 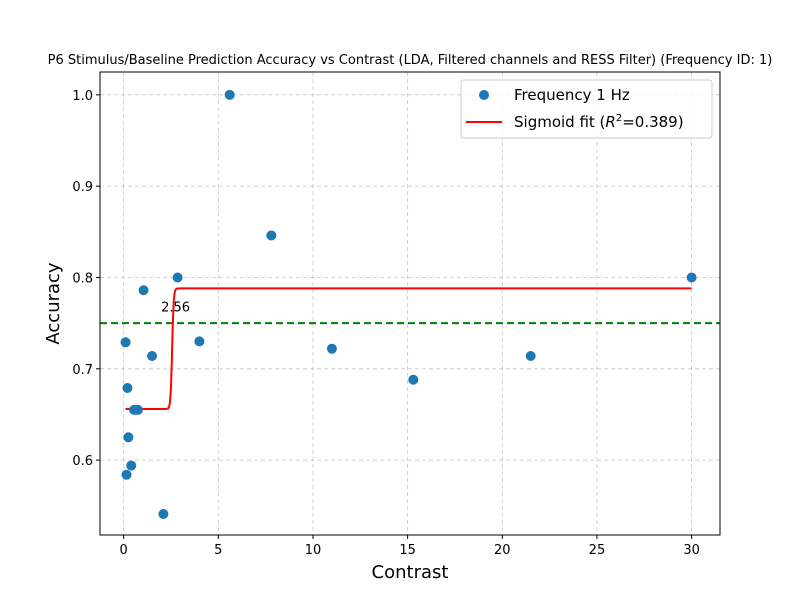 What do you see at coordinates (407, 550) in the screenshot?
I see `x-tick-label-3: 15` at bounding box center [407, 550].